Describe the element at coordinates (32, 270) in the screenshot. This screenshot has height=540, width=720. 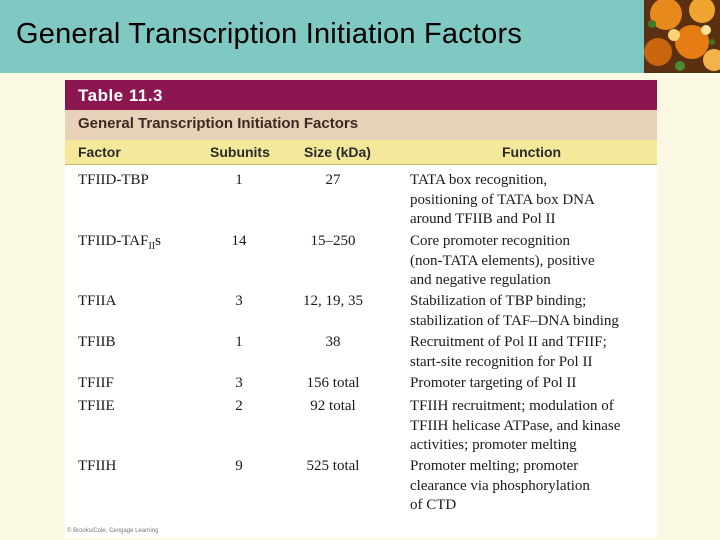
I see `left-margin` at that location.